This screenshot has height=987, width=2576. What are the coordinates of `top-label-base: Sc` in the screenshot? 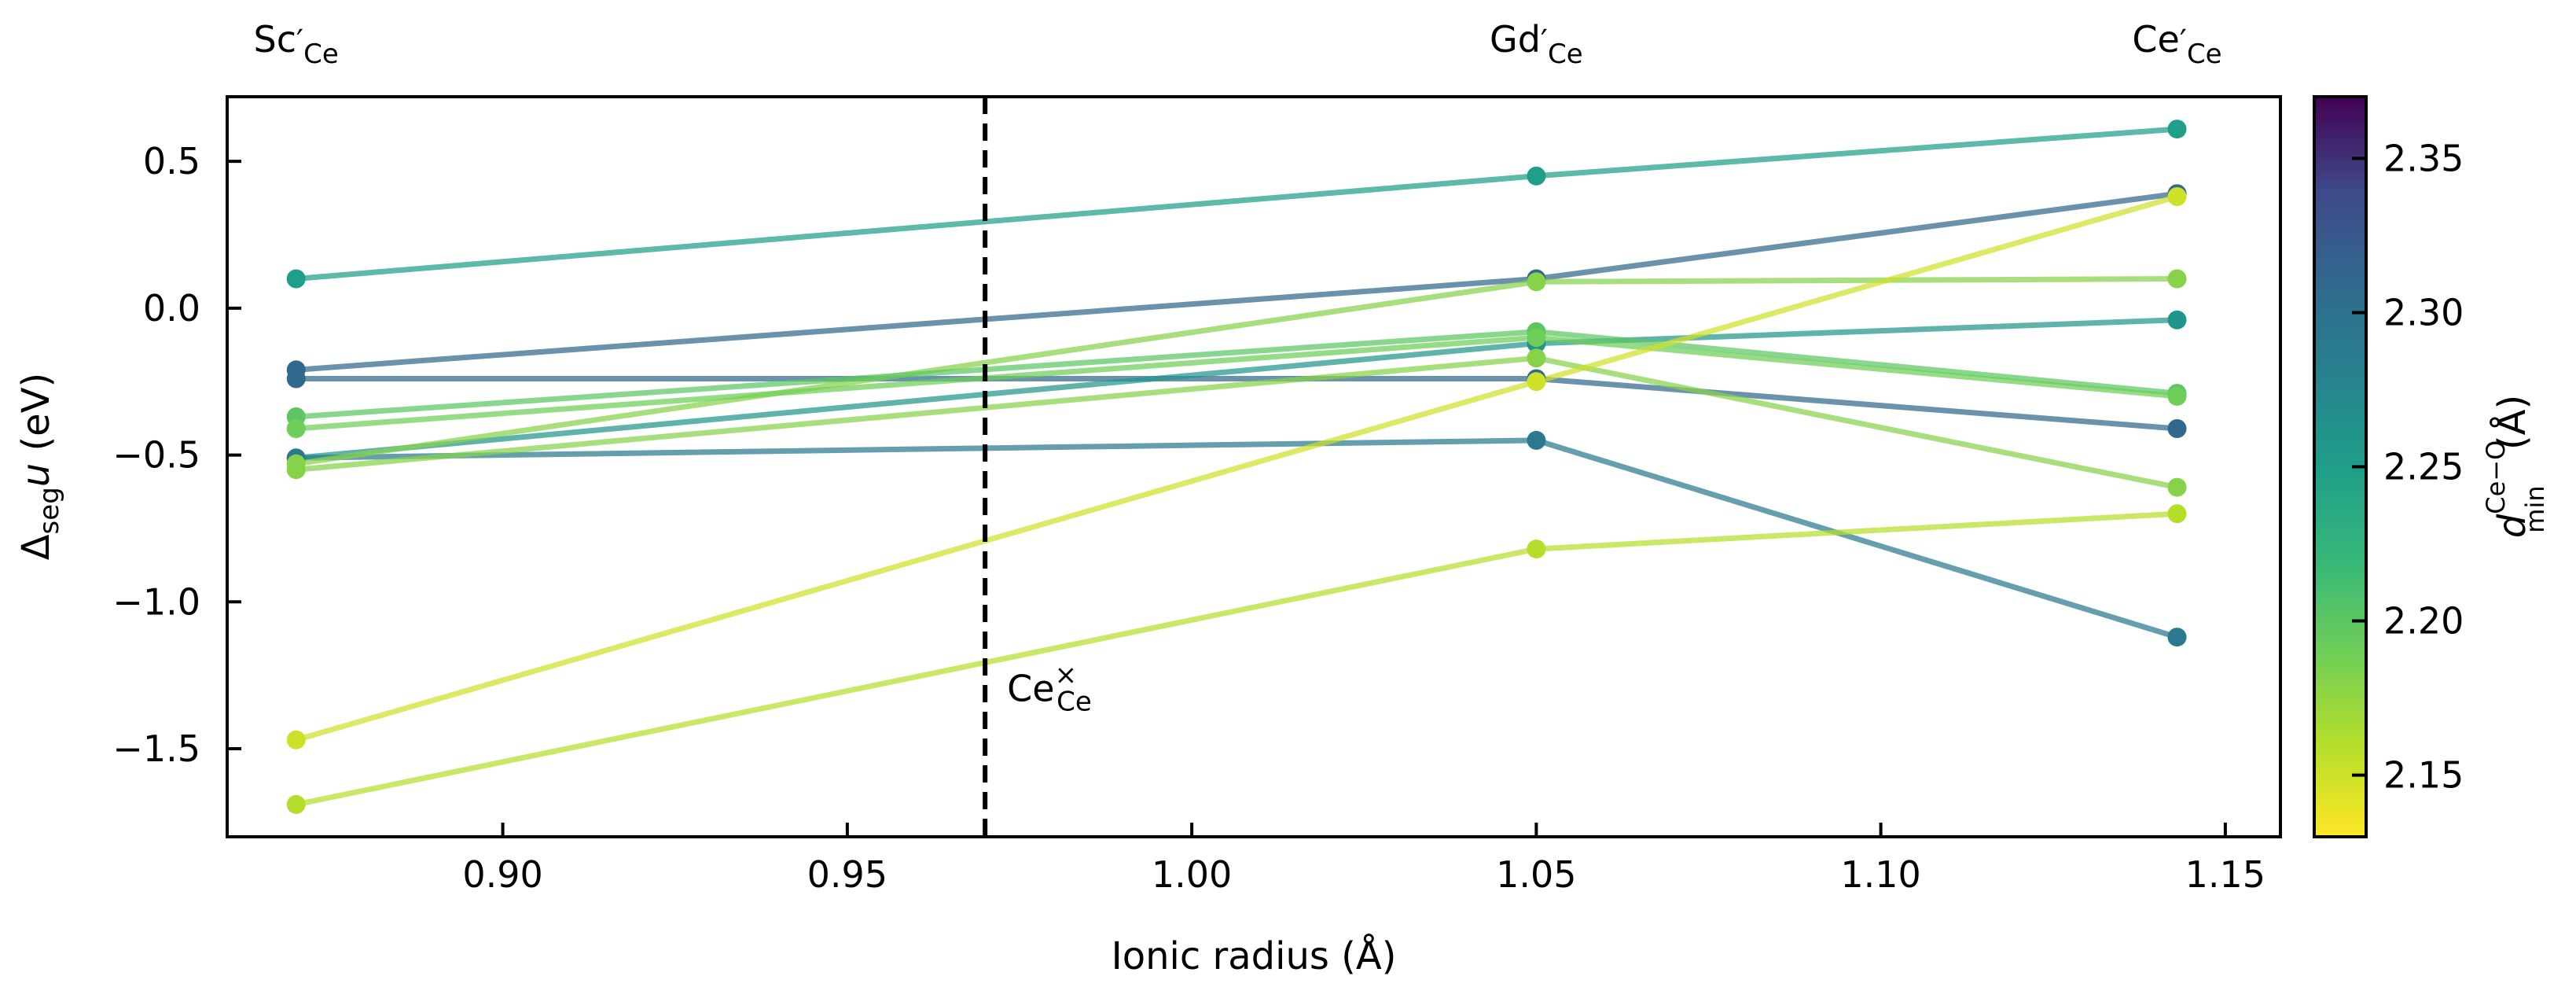 It's located at (275, 39).